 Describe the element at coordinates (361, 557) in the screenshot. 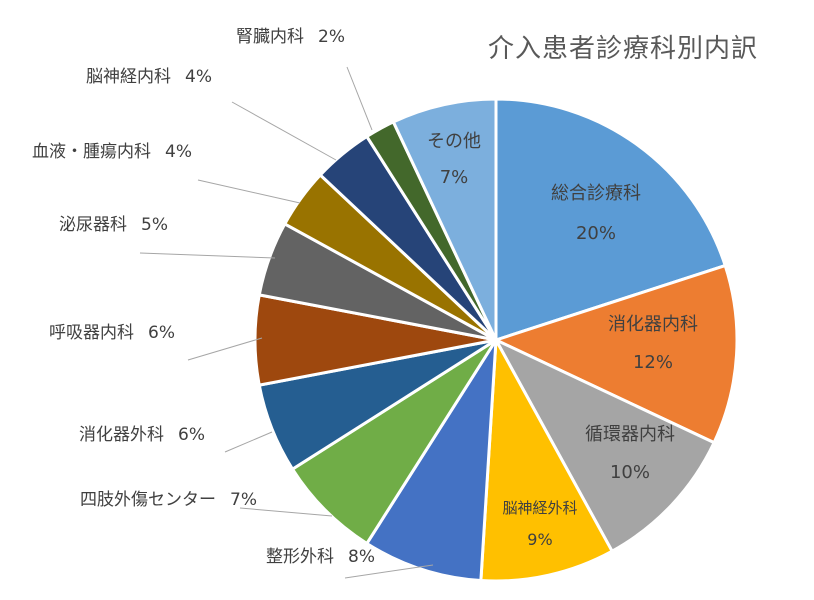

I see `slice-percent: 8%` at that location.